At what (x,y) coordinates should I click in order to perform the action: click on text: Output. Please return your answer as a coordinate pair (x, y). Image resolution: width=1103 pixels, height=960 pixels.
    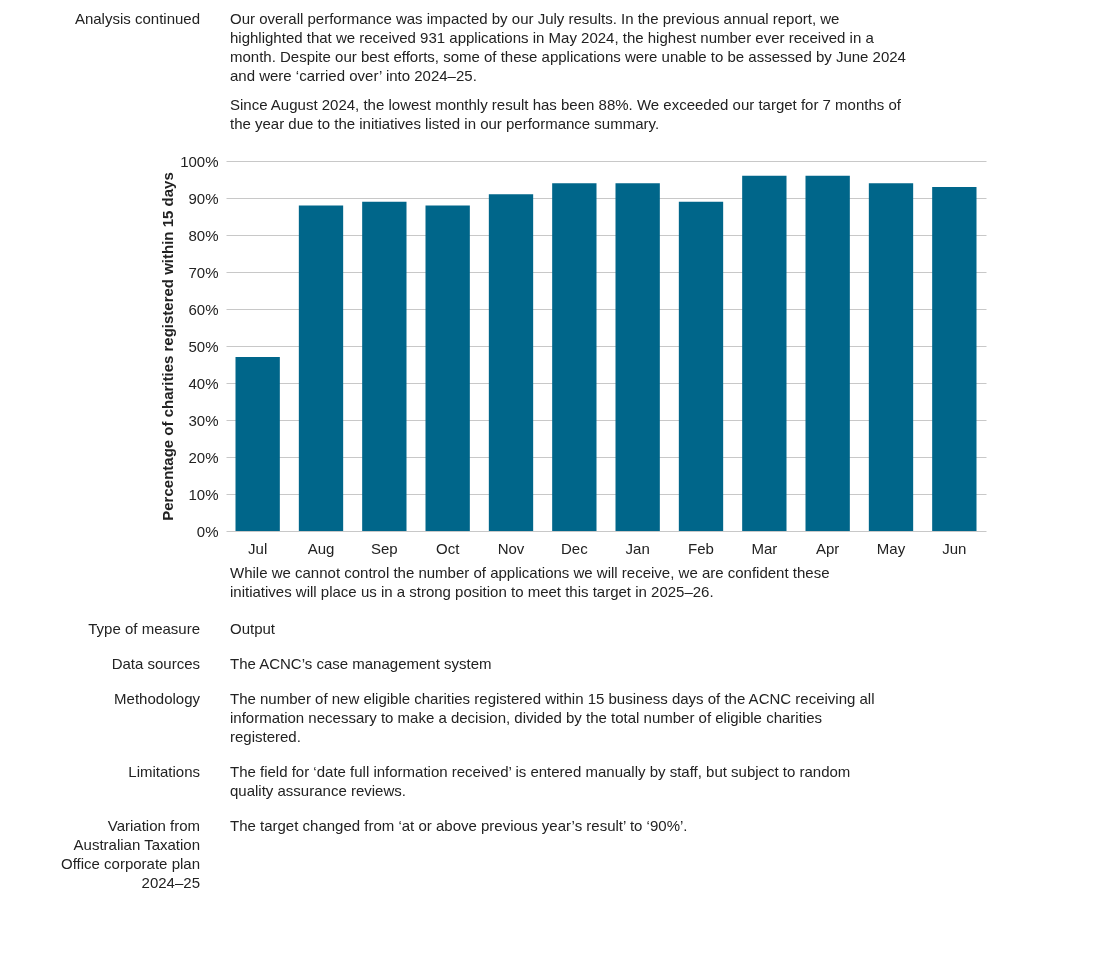
    Looking at the image, I should click on (253, 628).